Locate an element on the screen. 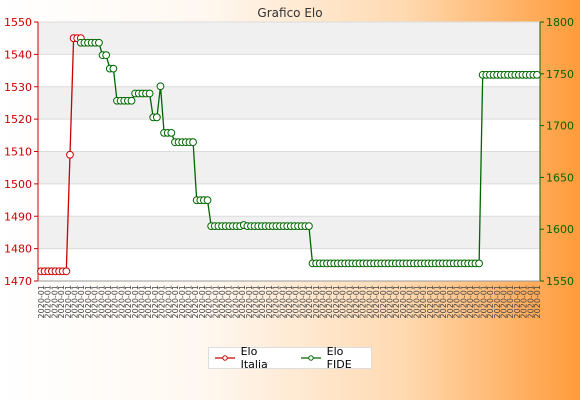 This screenshot has width=580, height=400. y2-tick-label: 1700 is located at coordinates (560, 126).